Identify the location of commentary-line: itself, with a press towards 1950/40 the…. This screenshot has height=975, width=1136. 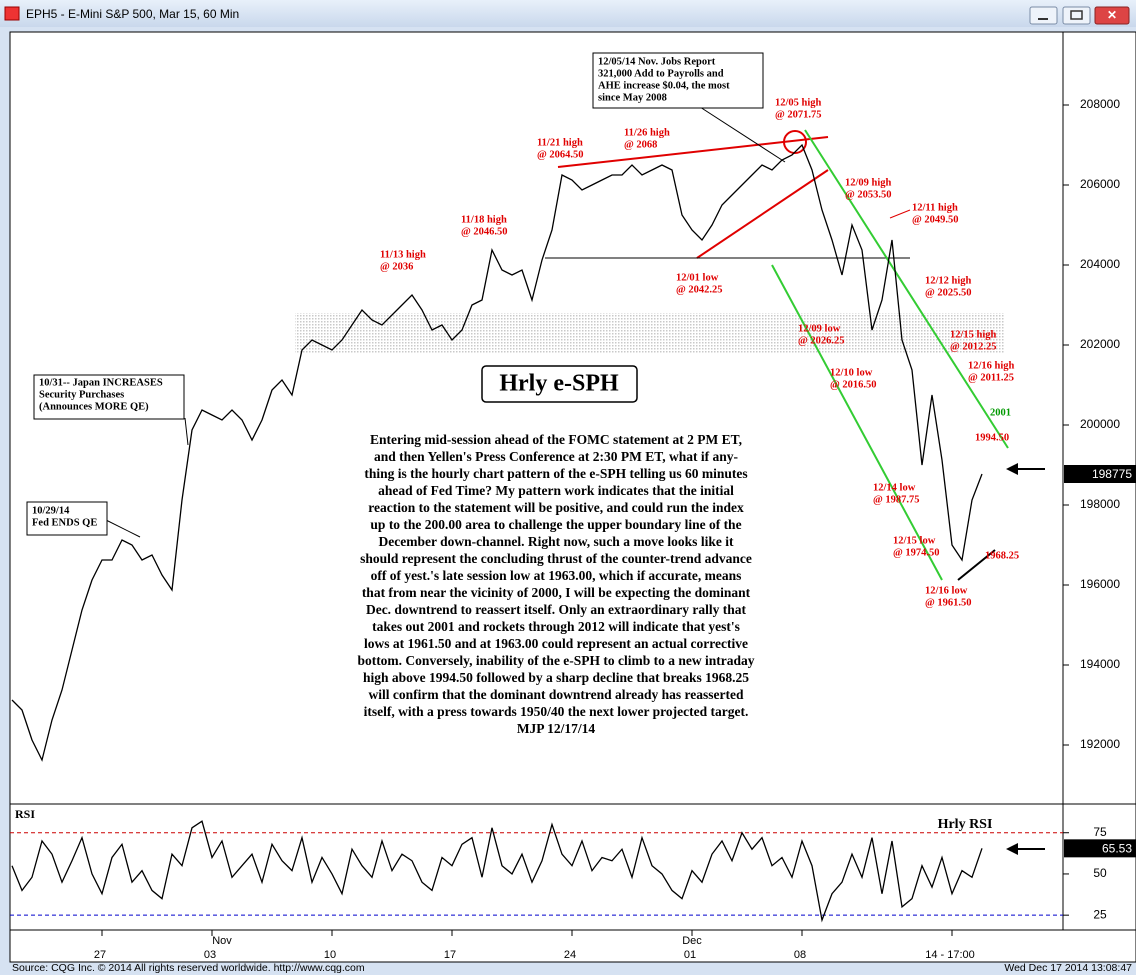
(556, 711).